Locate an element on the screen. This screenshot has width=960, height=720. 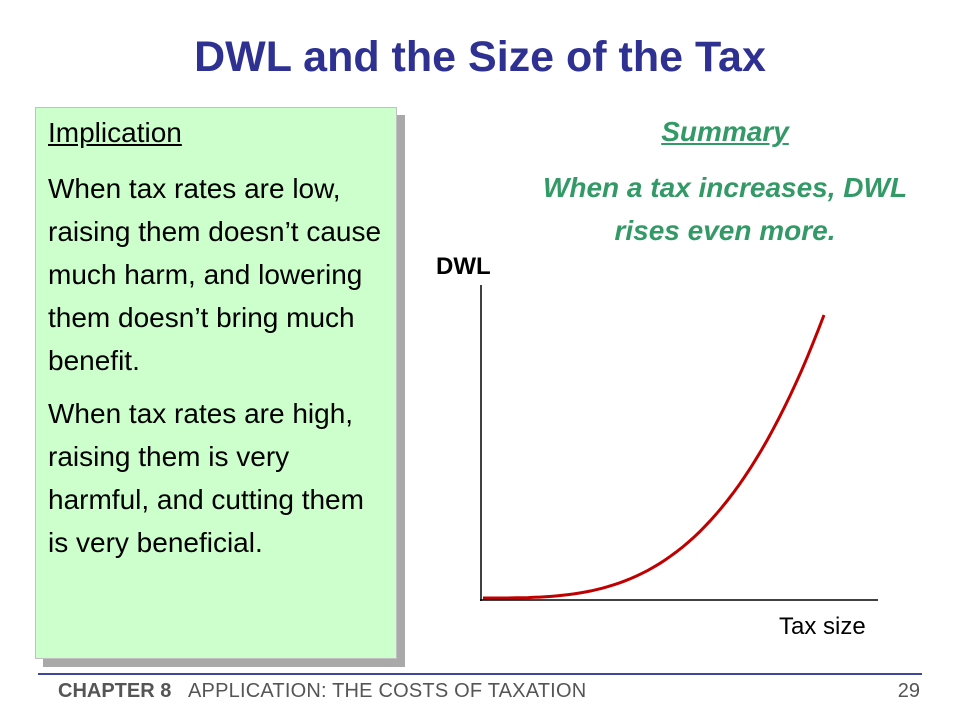
implication-heading: Implication is located at coordinates (115, 132).